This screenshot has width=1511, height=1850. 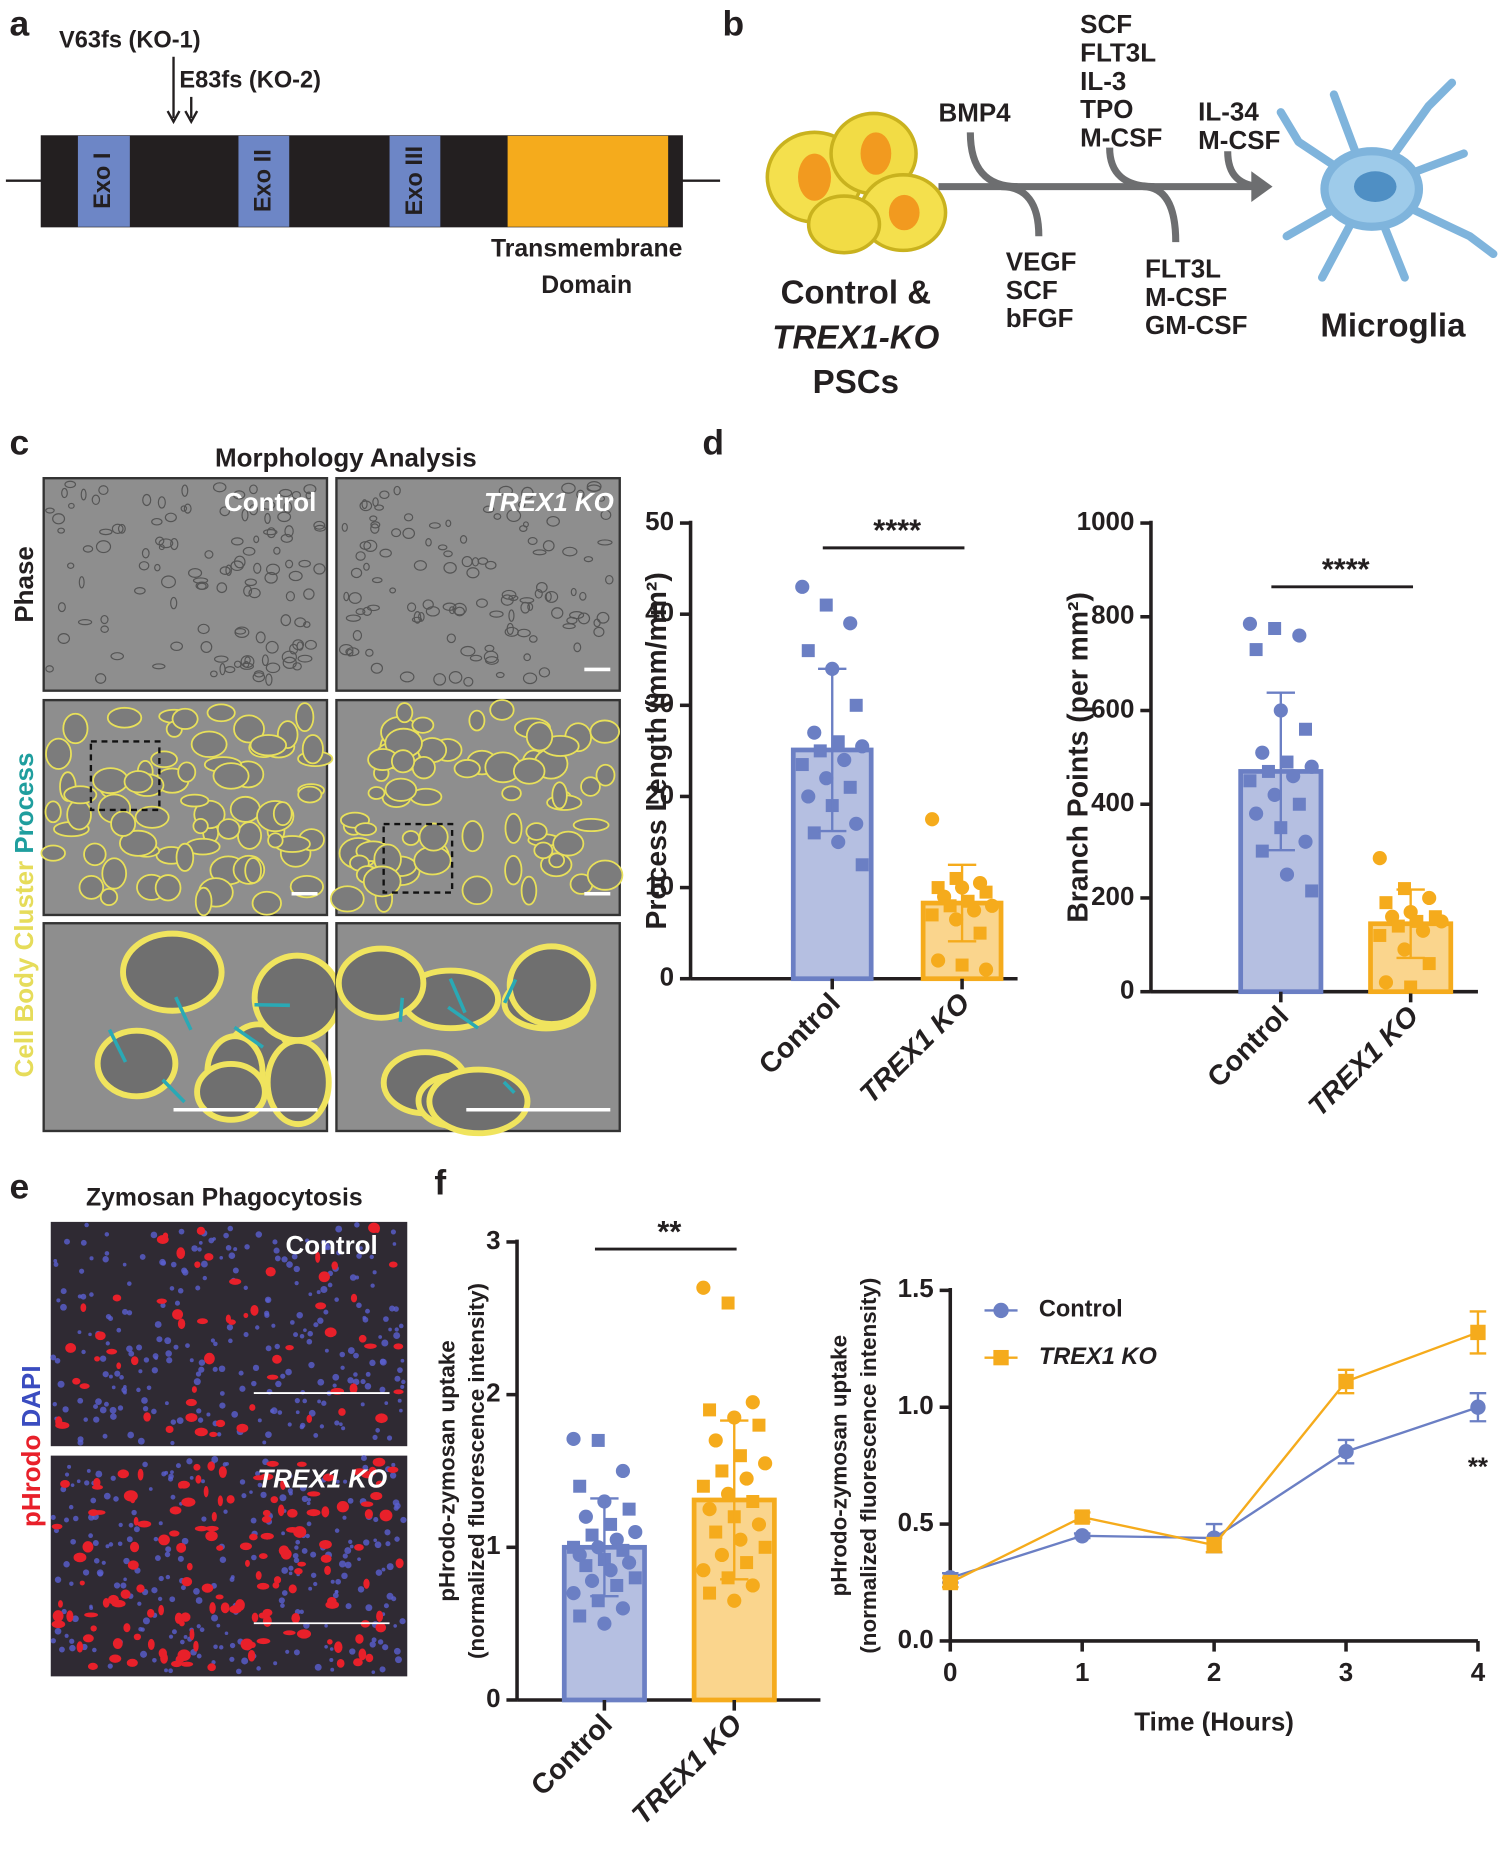 What do you see at coordinates (1478, 1467) in the screenshot?
I see `annotation: **` at bounding box center [1478, 1467].